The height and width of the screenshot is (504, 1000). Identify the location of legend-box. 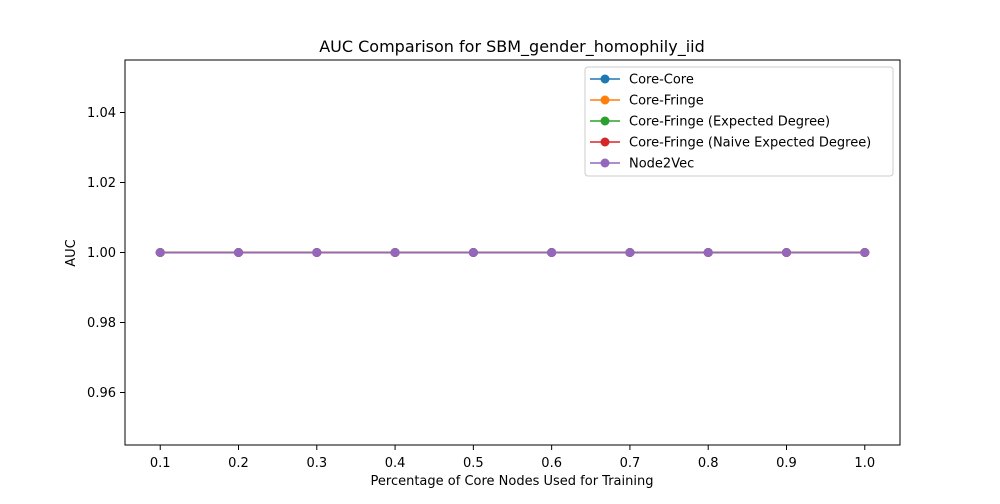
(739, 121).